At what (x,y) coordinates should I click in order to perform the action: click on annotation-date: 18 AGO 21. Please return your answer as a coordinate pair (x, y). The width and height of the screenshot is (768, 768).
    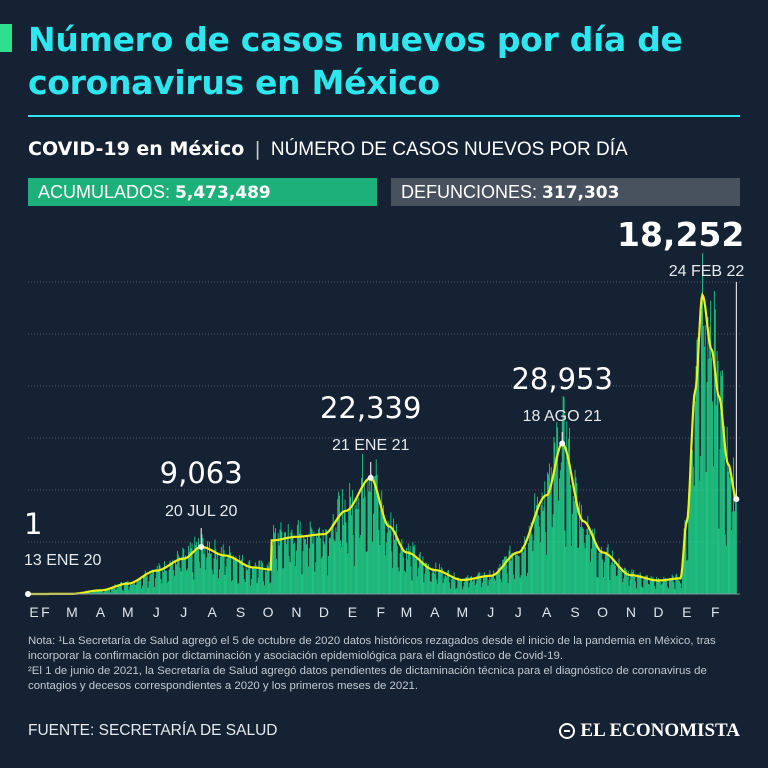
    Looking at the image, I should click on (562, 416).